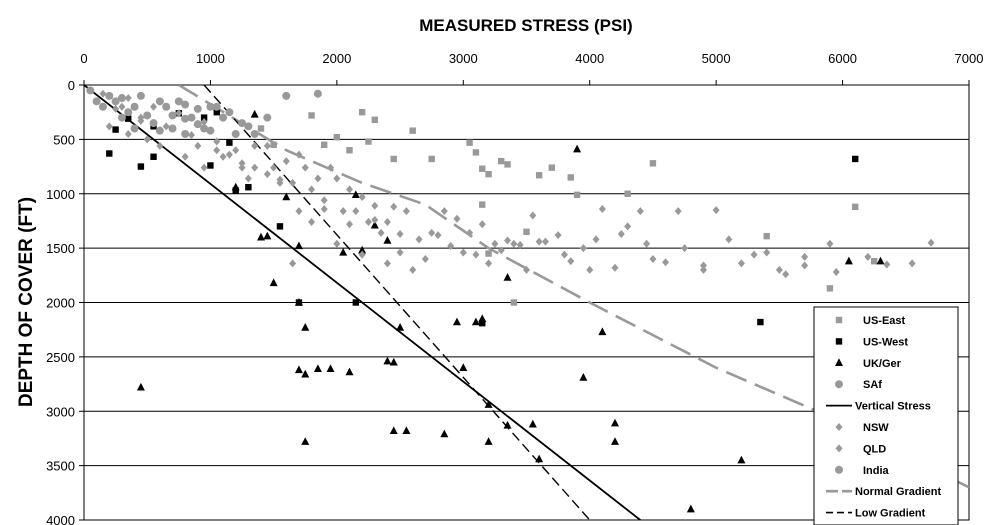 This screenshot has height=525, width=999. Describe the element at coordinates (210, 58) in the screenshot. I see `x-tick-label: 1000` at that location.